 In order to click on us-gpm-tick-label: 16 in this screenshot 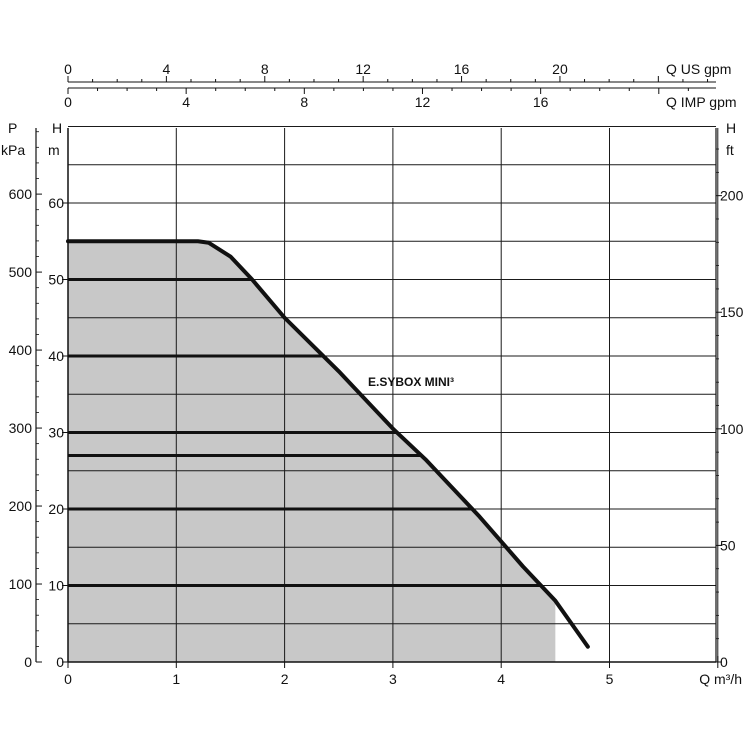, I will do `click(462, 69)`.